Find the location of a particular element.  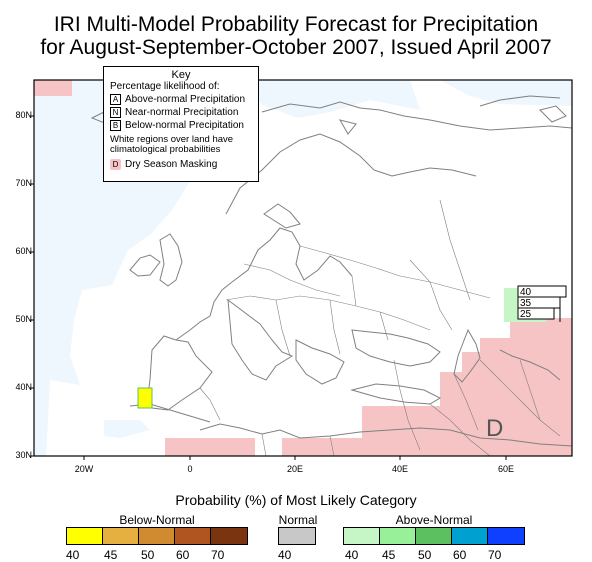

key-label-below: Below-normal Precipitation is located at coordinates (184, 125).